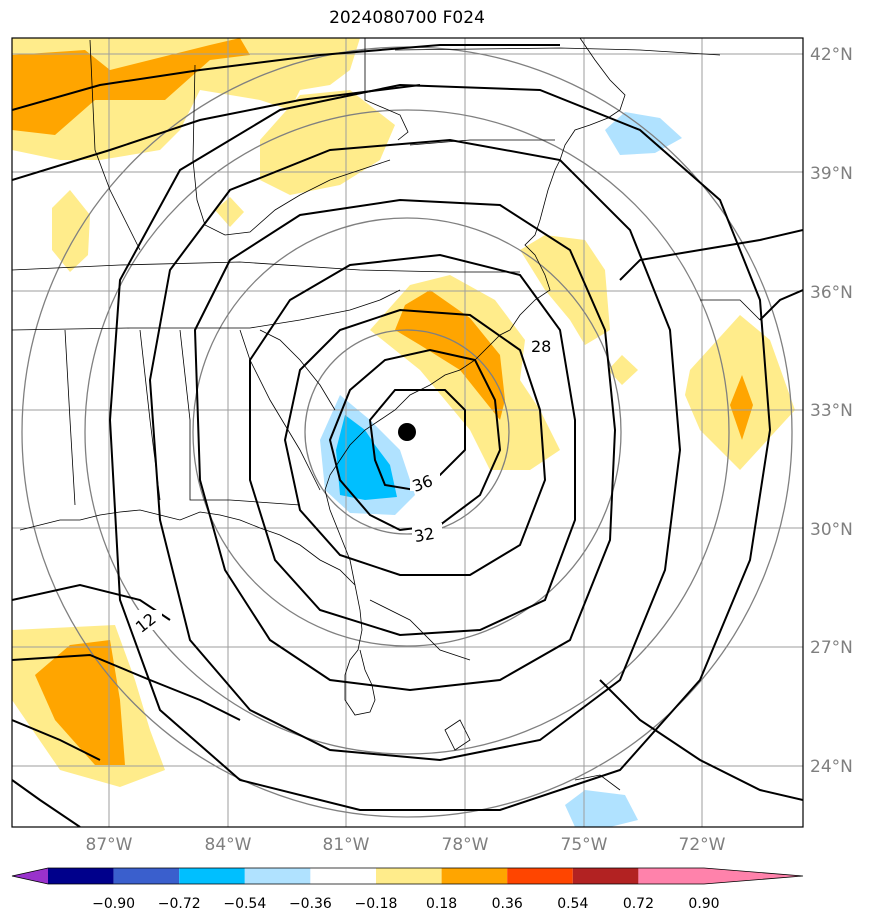 The height and width of the screenshot is (924, 873). I want to click on lat-label: 42°N, so click(831, 55).